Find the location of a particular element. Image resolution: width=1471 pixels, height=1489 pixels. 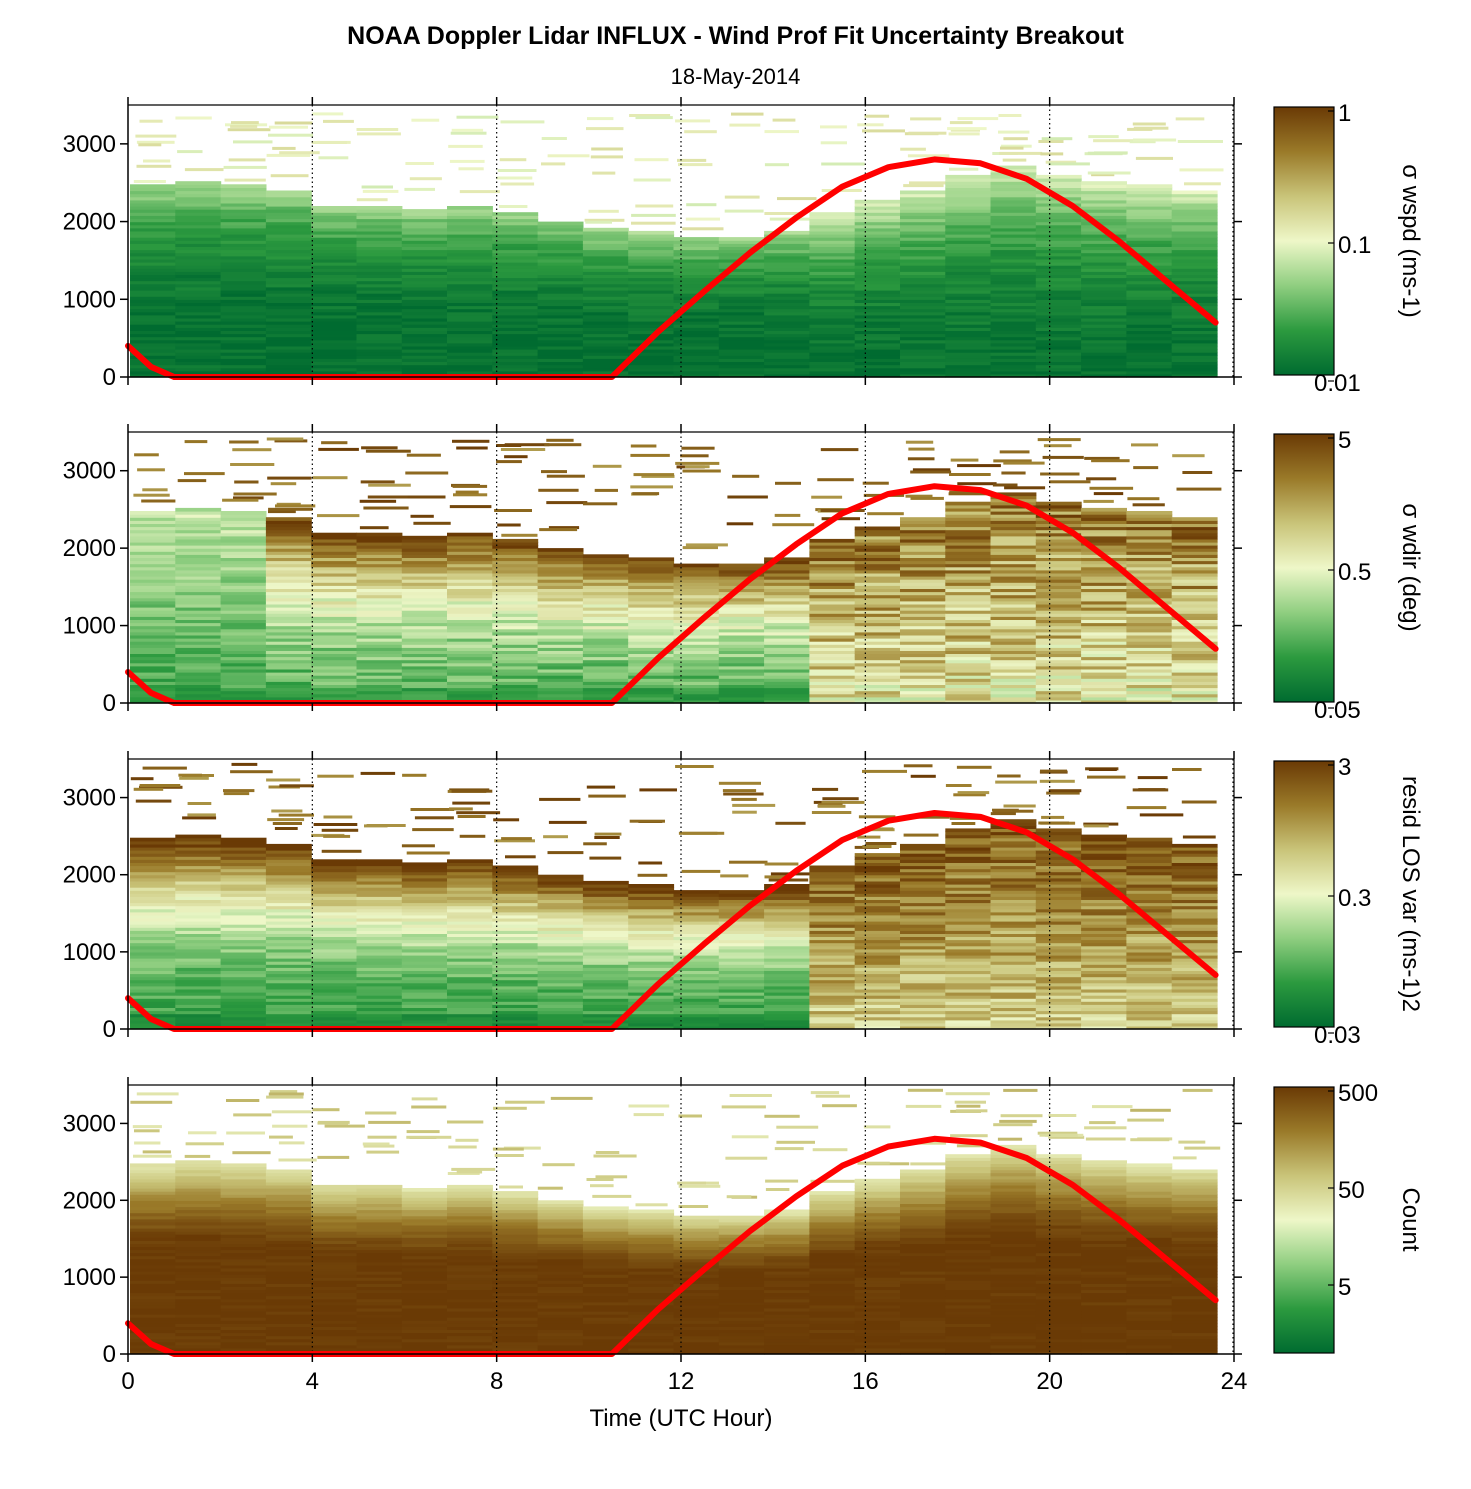

y-tick-label: 0 is located at coordinates (109, 377).